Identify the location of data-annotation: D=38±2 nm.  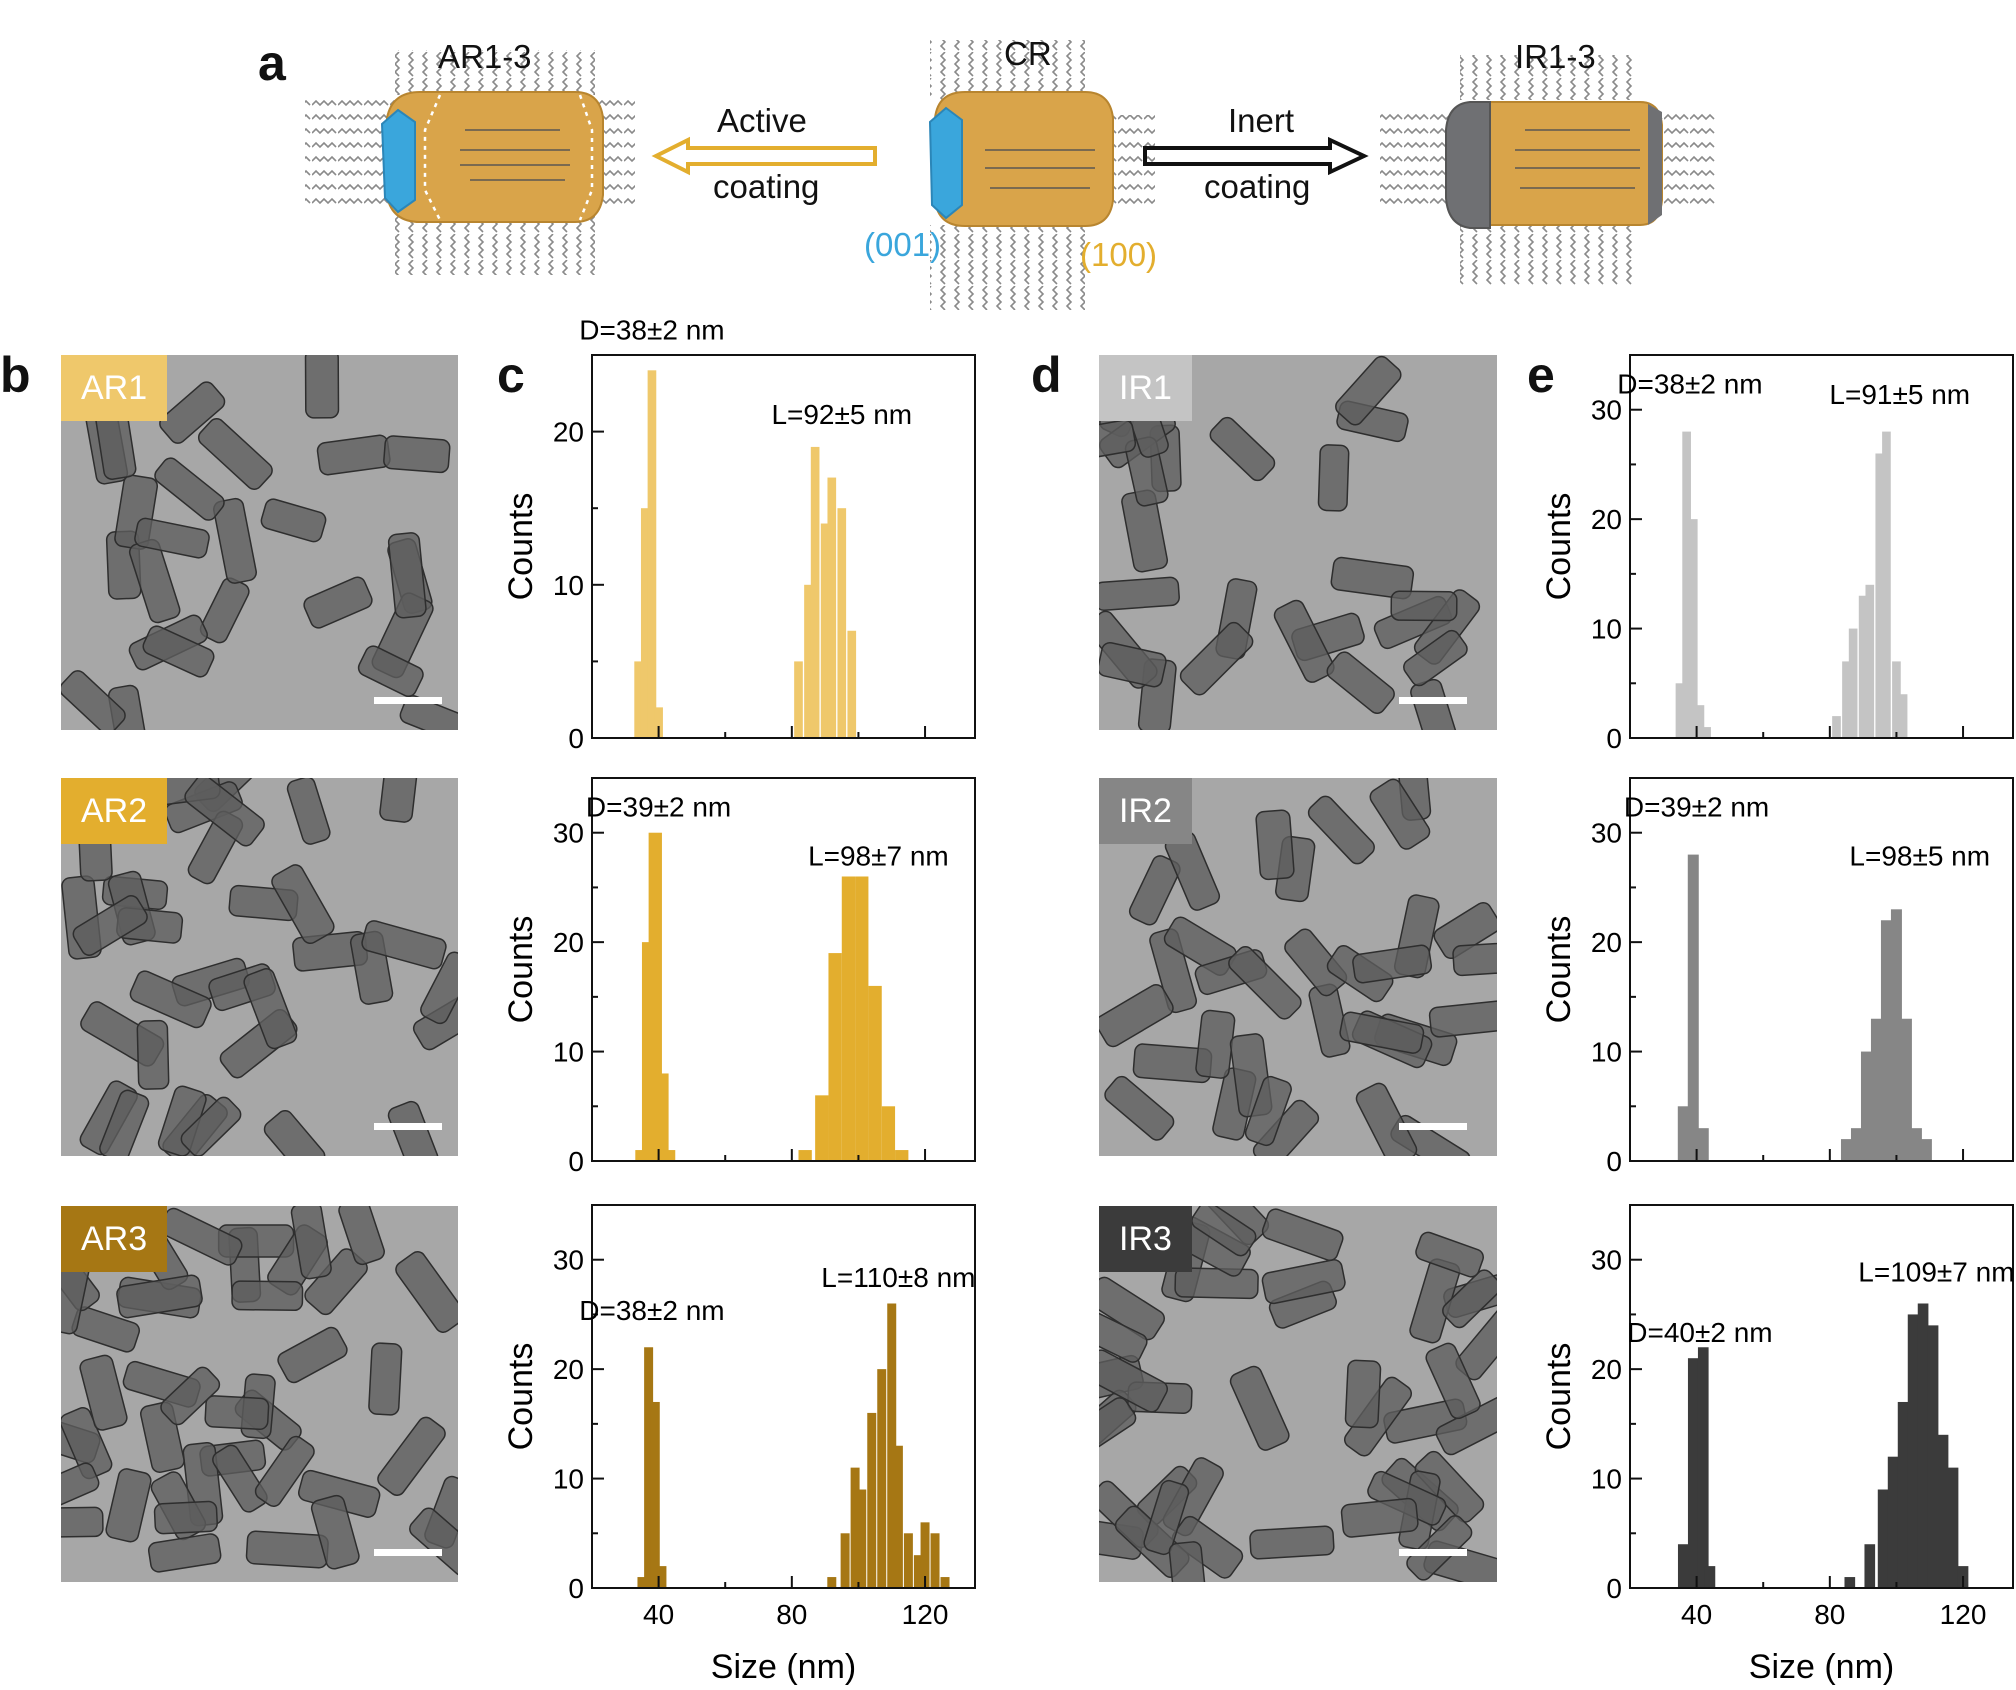
(1689, 383).